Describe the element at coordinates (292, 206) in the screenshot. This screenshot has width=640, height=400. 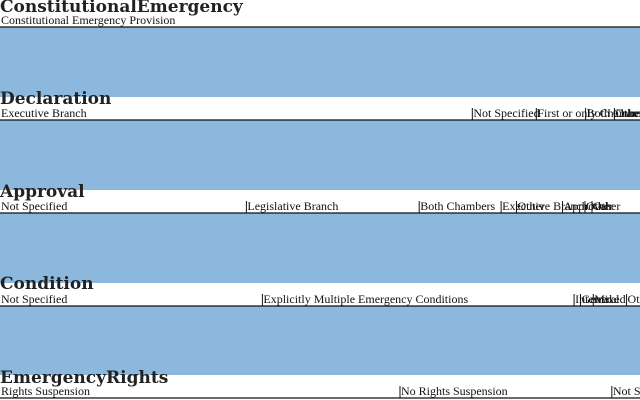
I see `category-label: Legislative Branch` at that location.